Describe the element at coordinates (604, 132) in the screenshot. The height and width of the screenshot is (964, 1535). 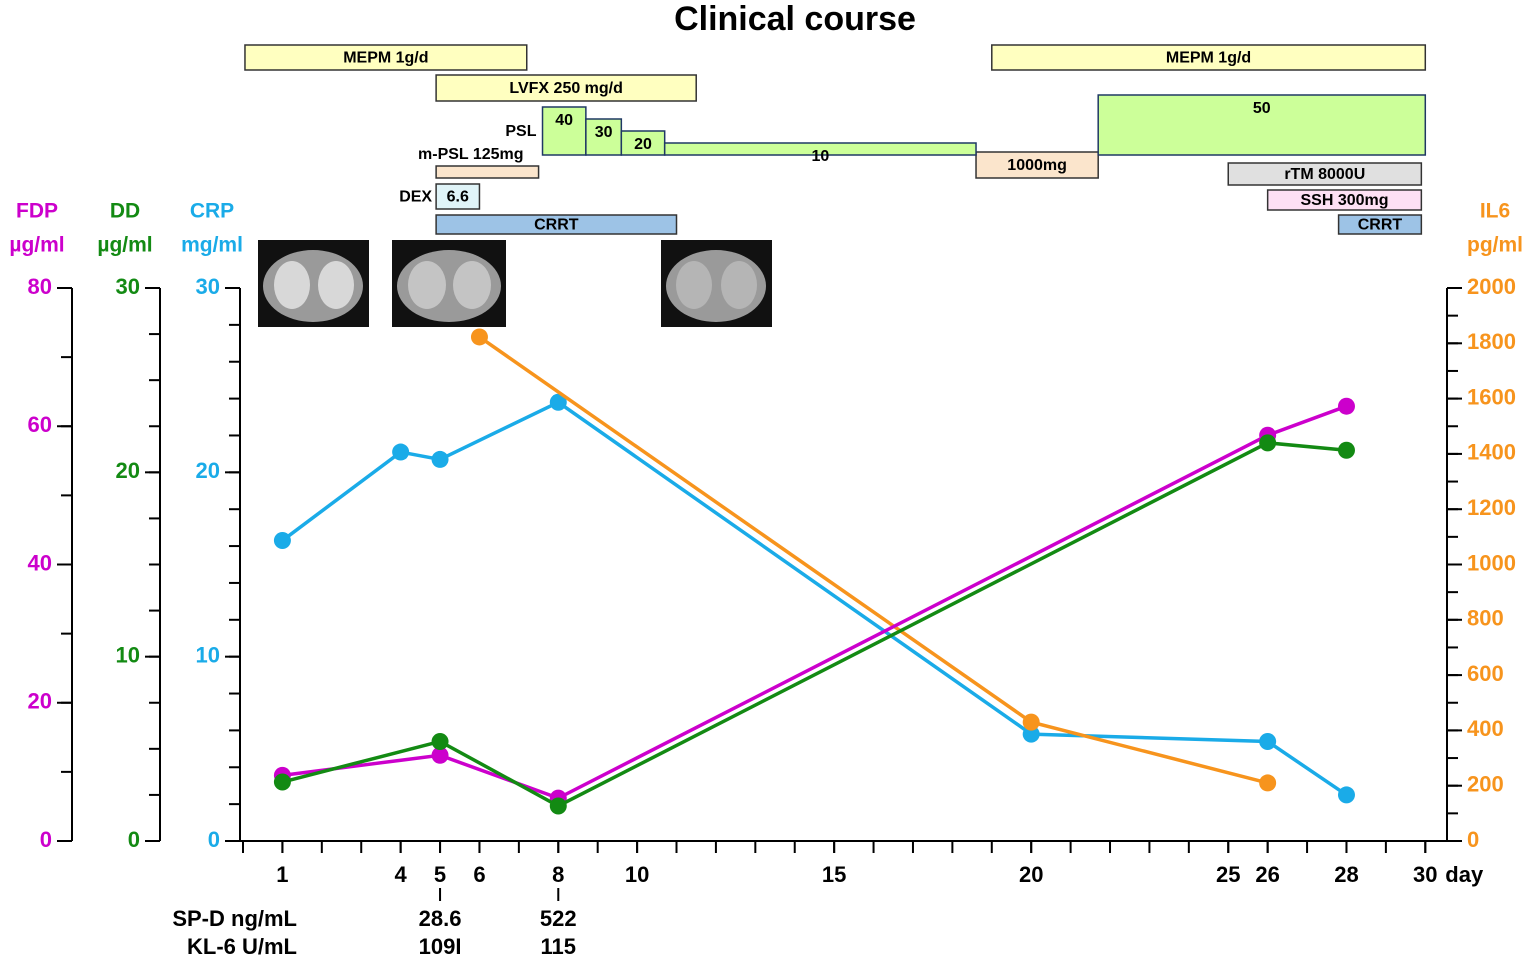
I see `psl-dose: 30` at that location.